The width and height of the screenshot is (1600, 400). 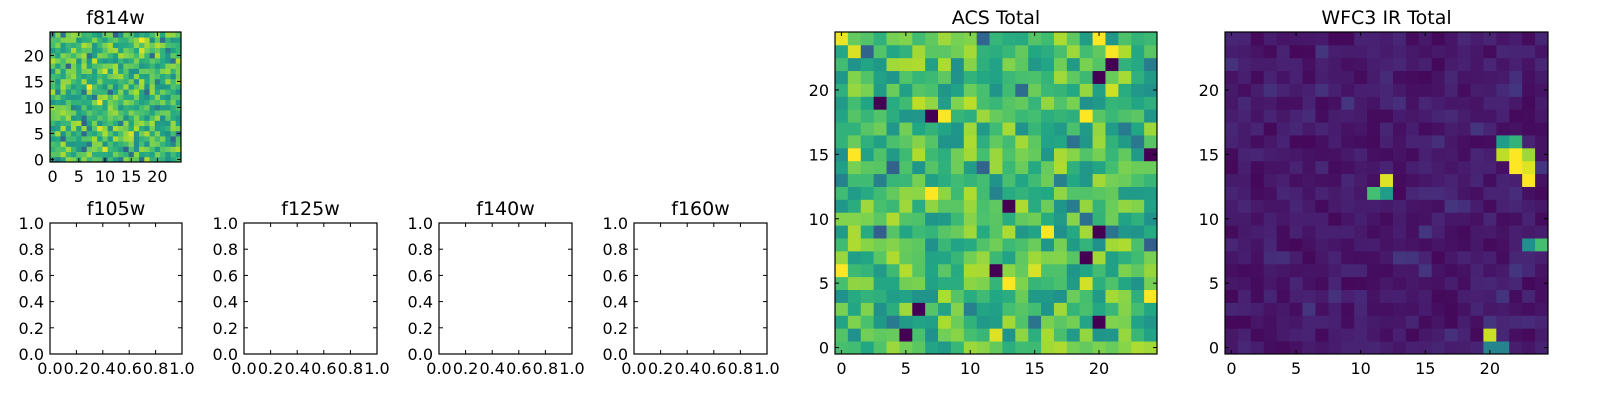 I want to click on y-tick-label: 0, so click(x=39, y=159).